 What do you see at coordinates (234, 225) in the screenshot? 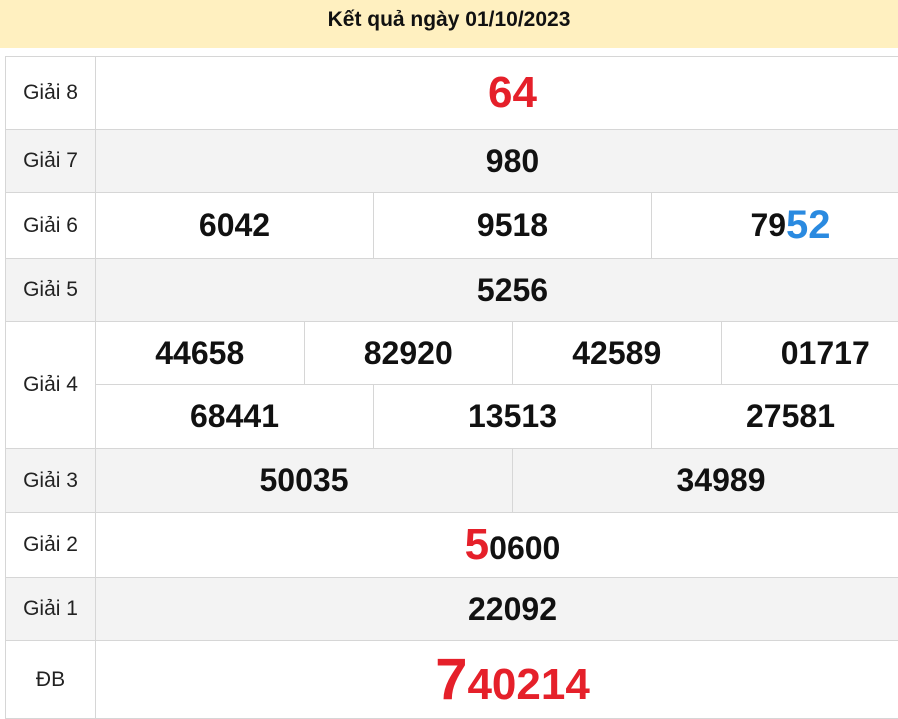
I see `prize-value: 6042` at bounding box center [234, 225].